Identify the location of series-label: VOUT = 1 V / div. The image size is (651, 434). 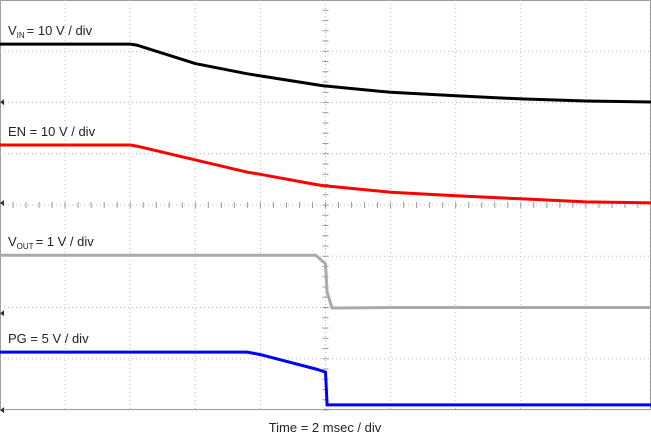
(51, 242).